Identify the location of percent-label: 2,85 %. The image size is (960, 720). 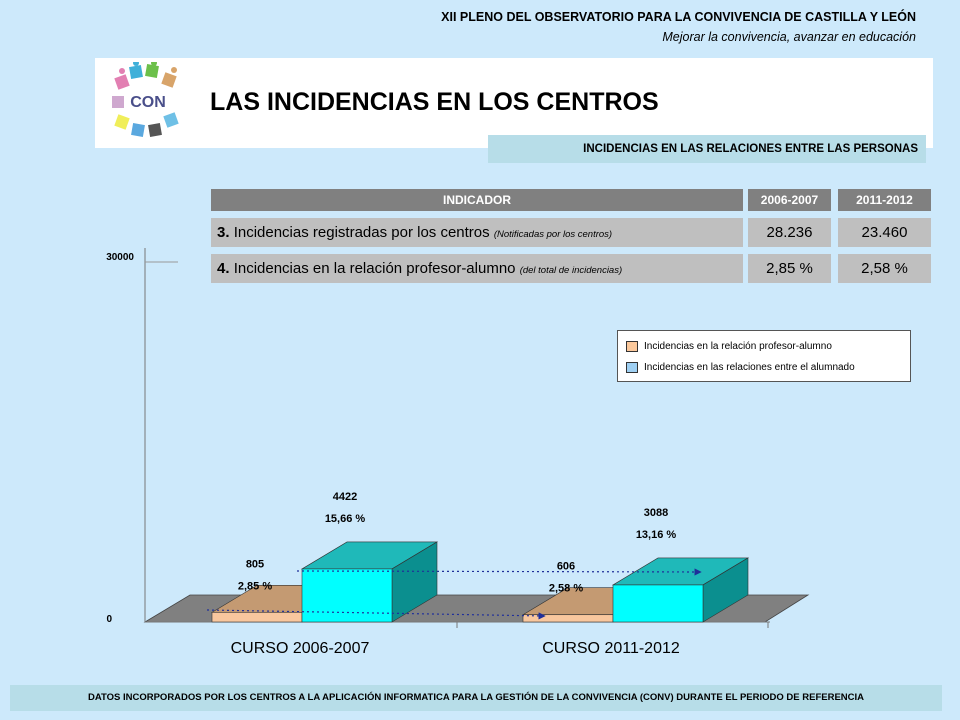
(255, 586).